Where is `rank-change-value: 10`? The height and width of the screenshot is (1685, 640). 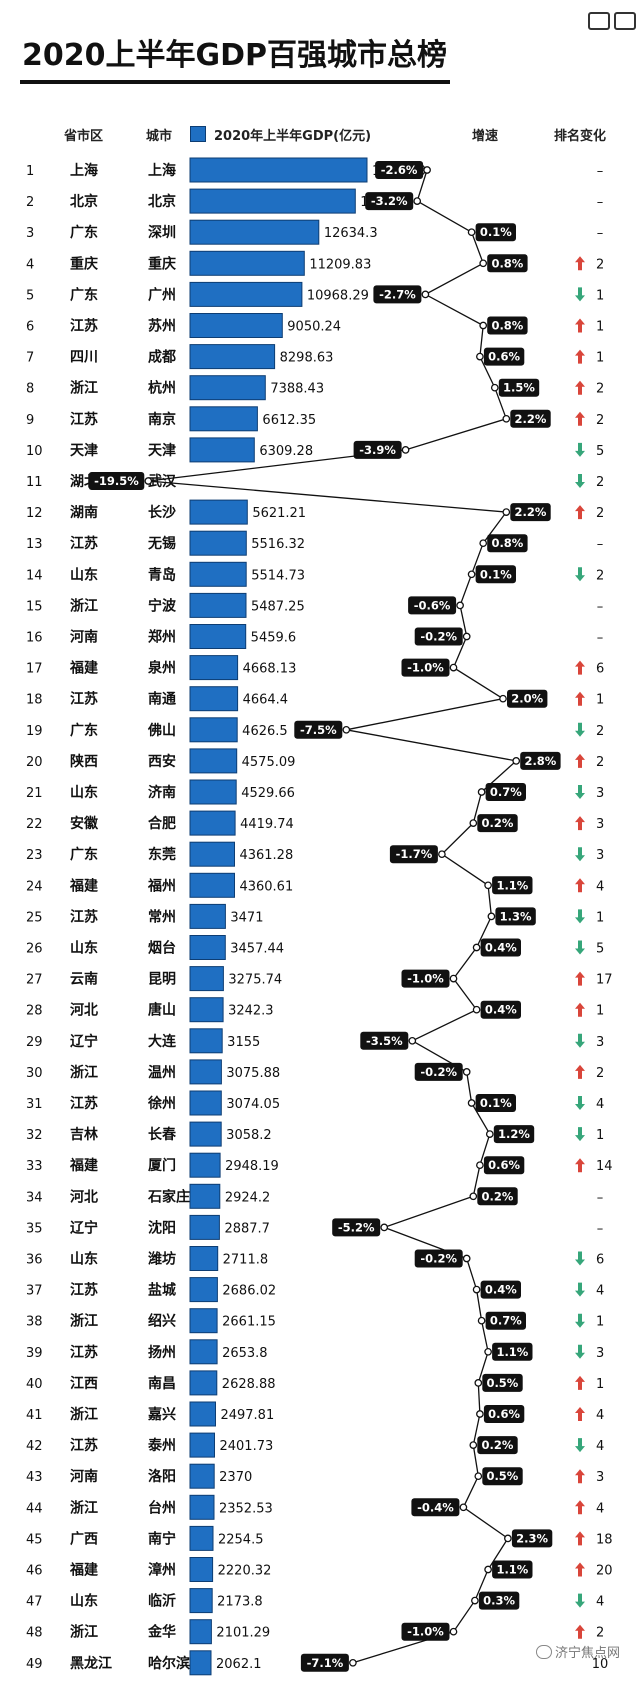 rank-change-value: 10 is located at coordinates (600, 1664).